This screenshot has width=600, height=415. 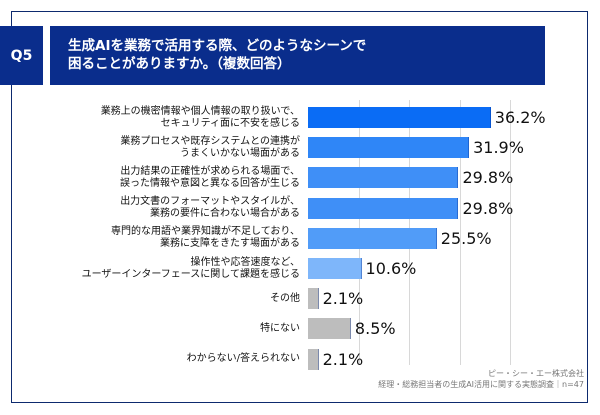 I want to click on value-label: 10.6%, so click(x=391, y=268).